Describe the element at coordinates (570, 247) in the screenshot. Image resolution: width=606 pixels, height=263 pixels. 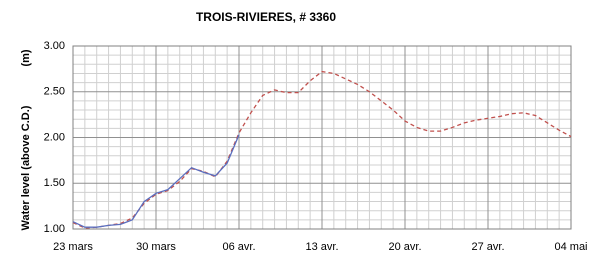
I see `x-tick-label: 04 mai` at that location.